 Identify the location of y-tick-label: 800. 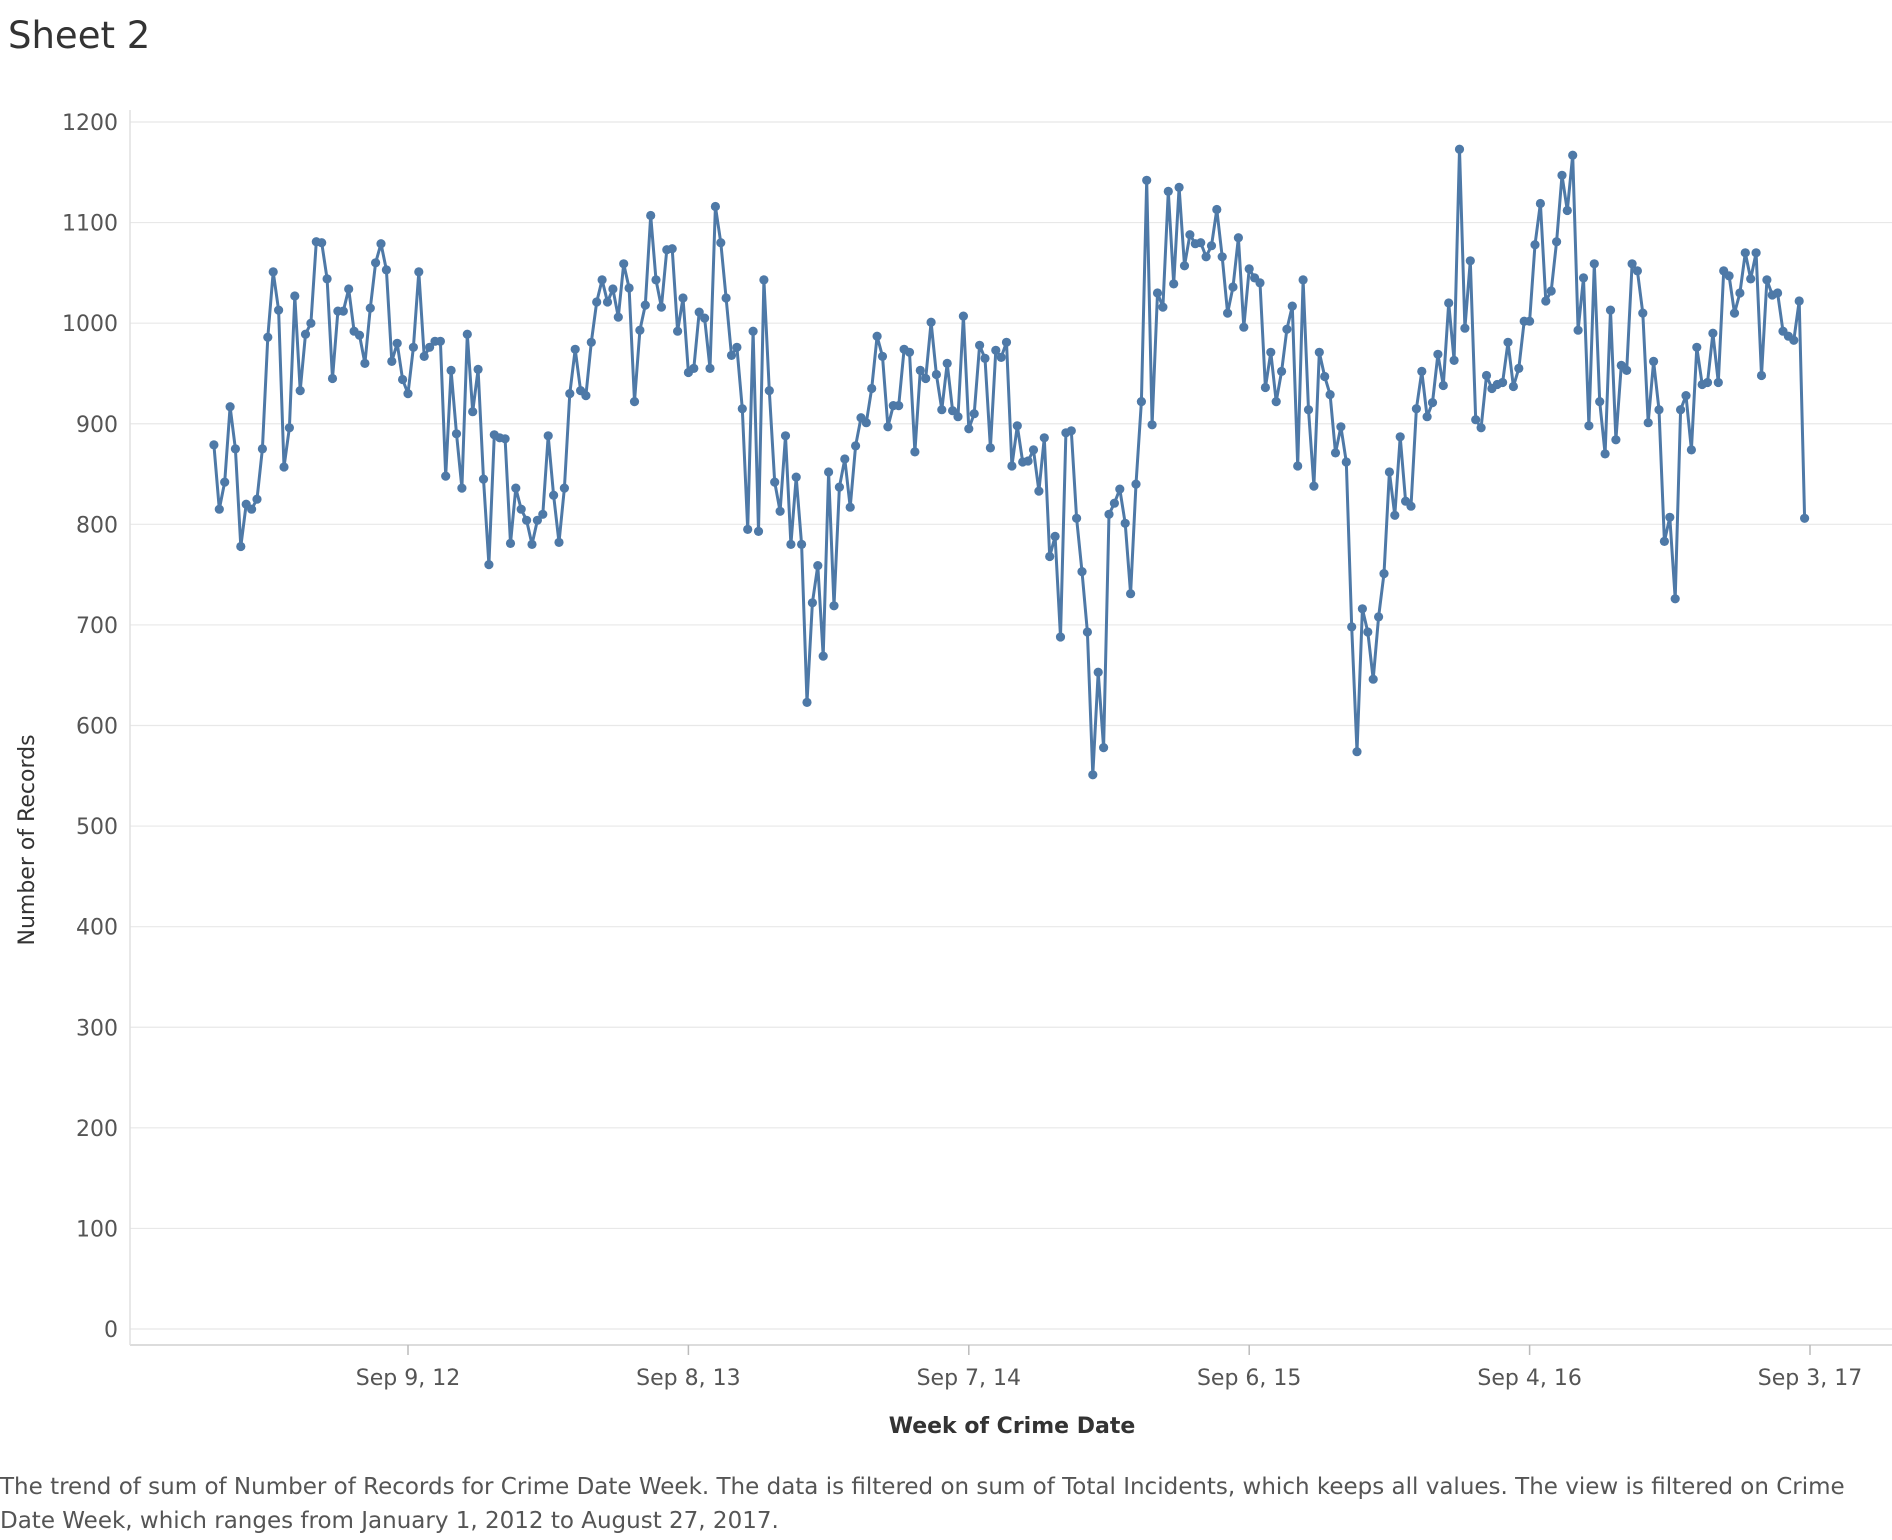
(97, 525).